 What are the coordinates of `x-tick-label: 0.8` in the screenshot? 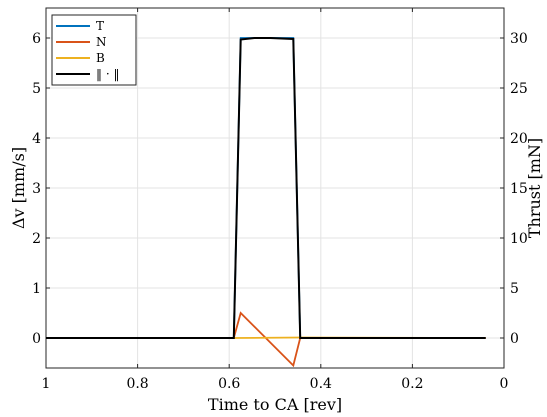 It's located at (137, 384).